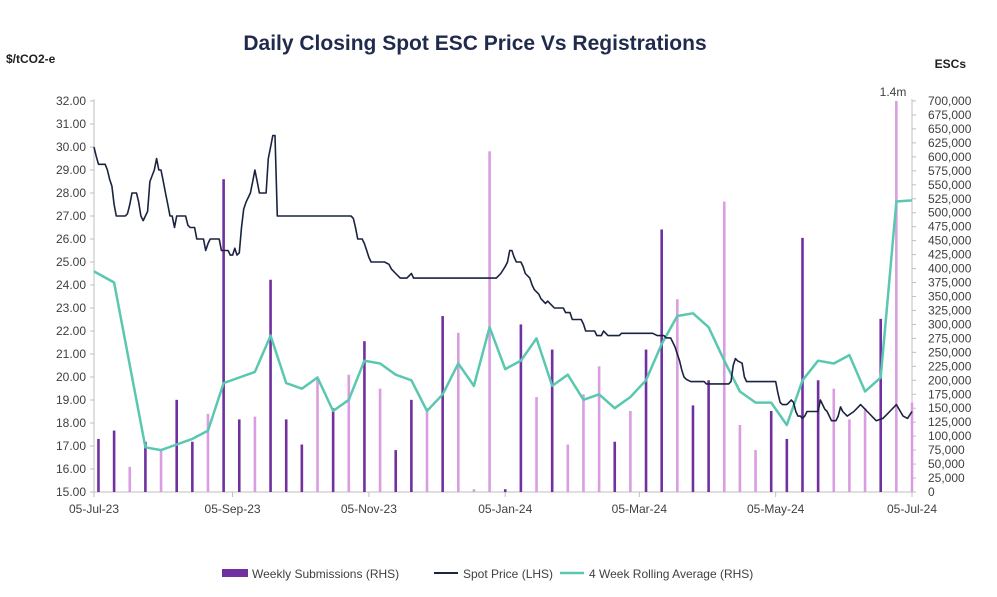 The height and width of the screenshot is (597, 997). Describe the element at coordinates (950, 143) in the screenshot. I see `right-tick-label: 625,000` at that location.